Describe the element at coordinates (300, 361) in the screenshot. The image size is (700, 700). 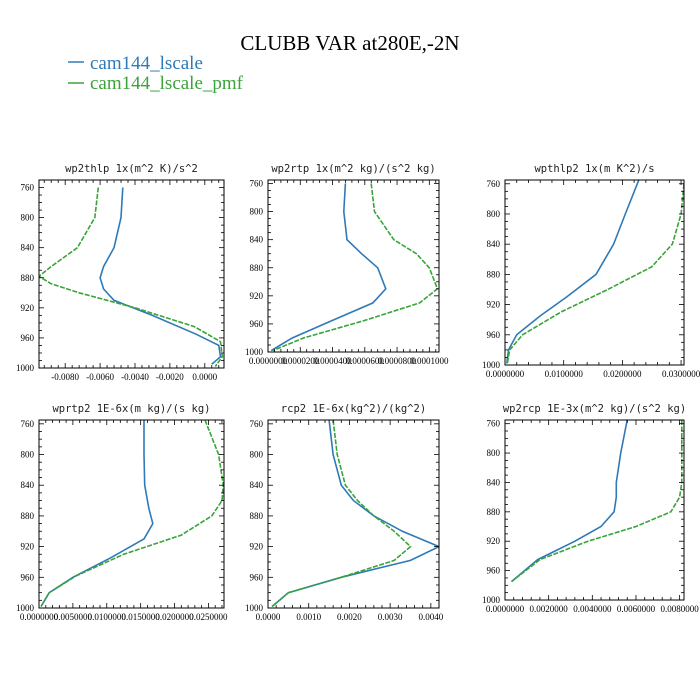
I see `x-tick-label: 0.0000200` at that location.